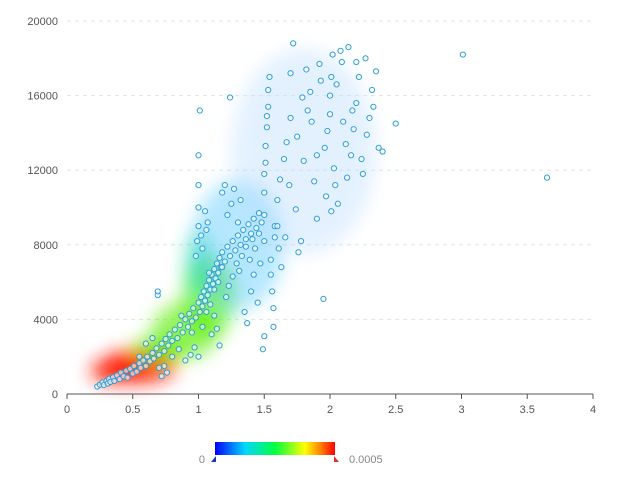 The image size is (618, 480). What do you see at coordinates (461, 410) in the screenshot?
I see `x-tick-label: 3` at bounding box center [461, 410].